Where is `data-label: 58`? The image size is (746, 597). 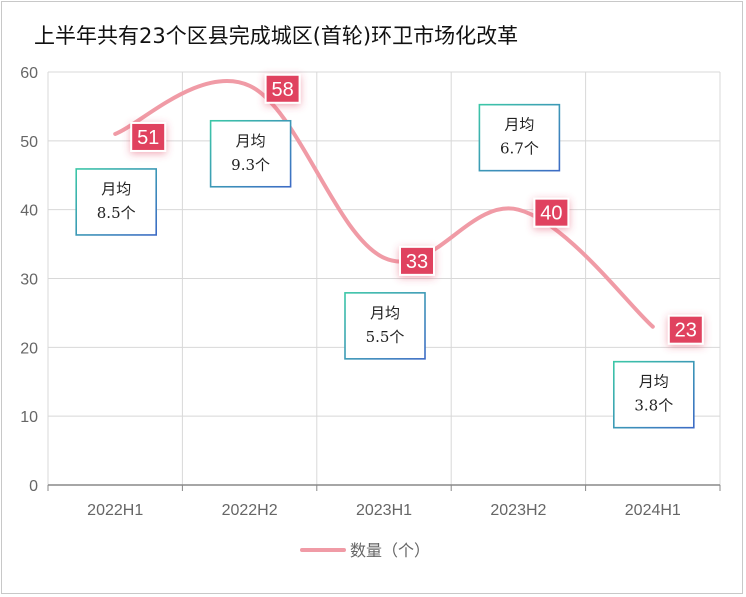 data-label: 58 is located at coordinates (282, 88).